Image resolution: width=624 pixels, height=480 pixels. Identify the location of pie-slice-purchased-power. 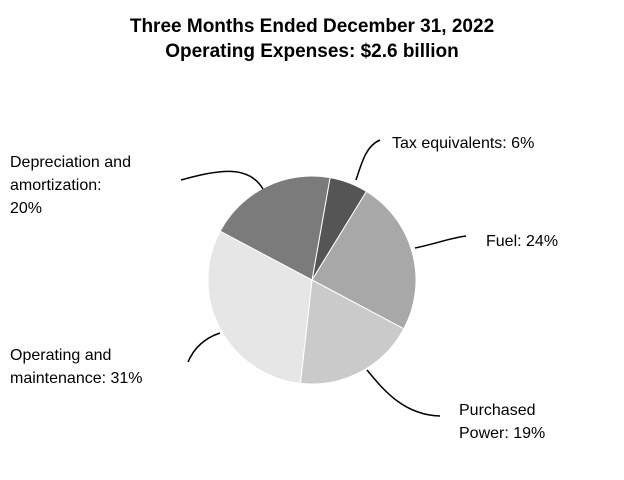
(352, 332).